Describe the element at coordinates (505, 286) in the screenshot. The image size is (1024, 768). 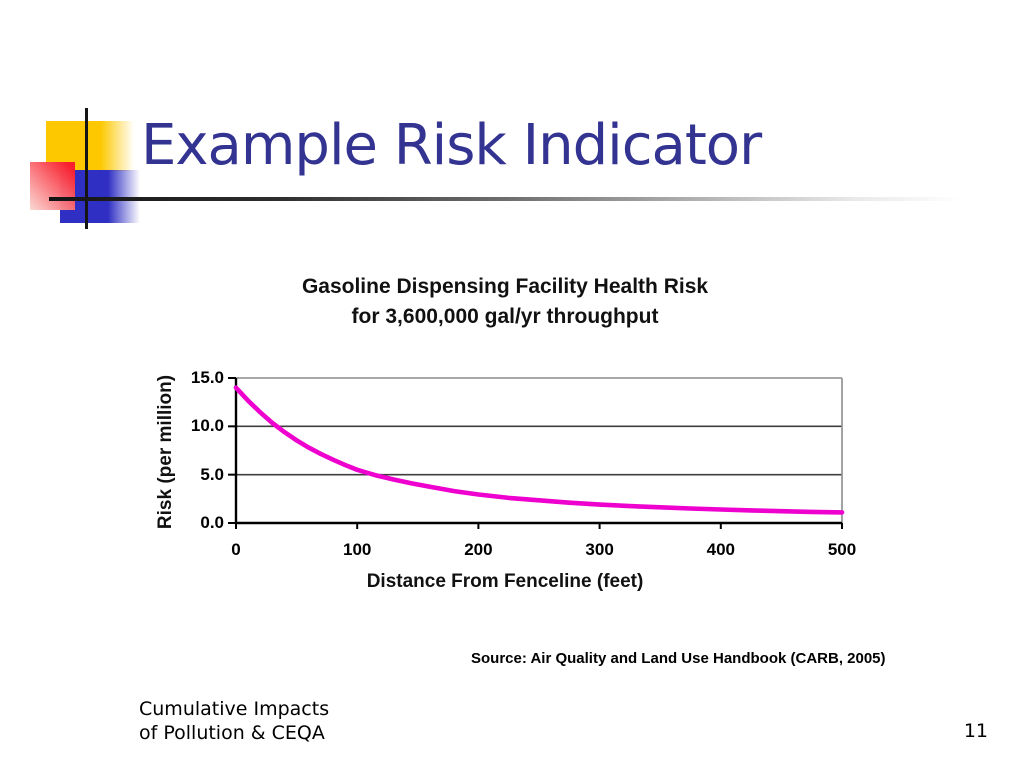
I see `chart-title-line1: Gasoline Dispensing Facility Health Risk` at that location.